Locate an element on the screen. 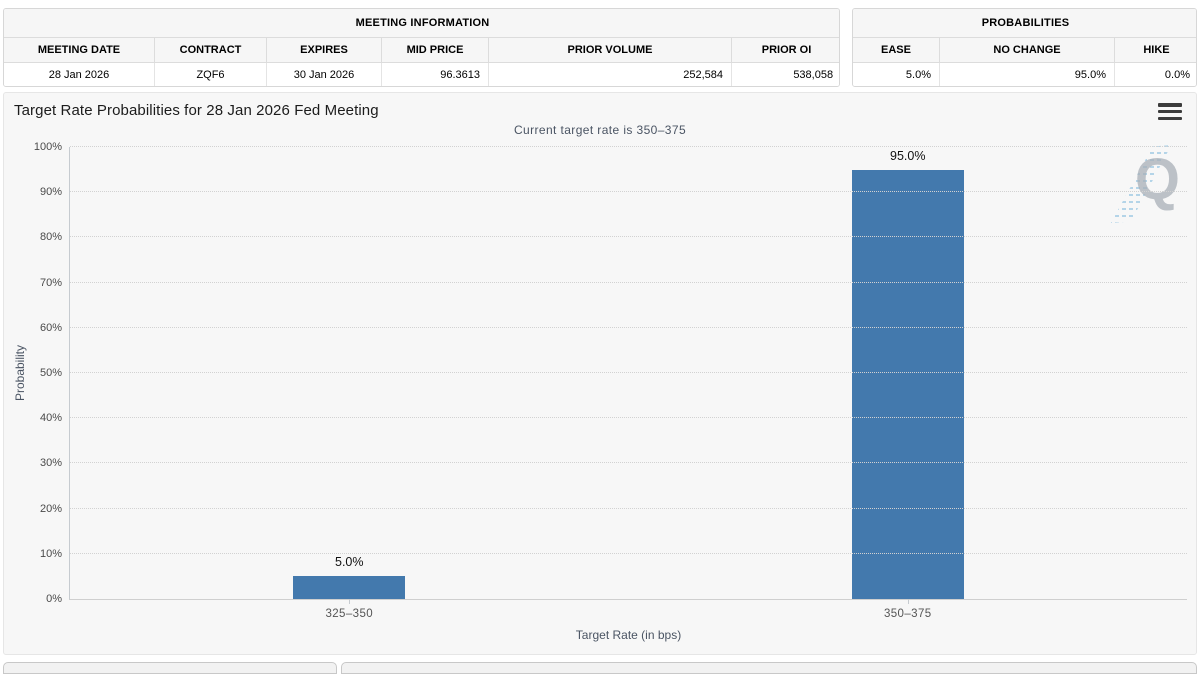 This screenshot has height=674, width=1200. probabilities-caption: PROBABILITIES is located at coordinates (1024, 23).